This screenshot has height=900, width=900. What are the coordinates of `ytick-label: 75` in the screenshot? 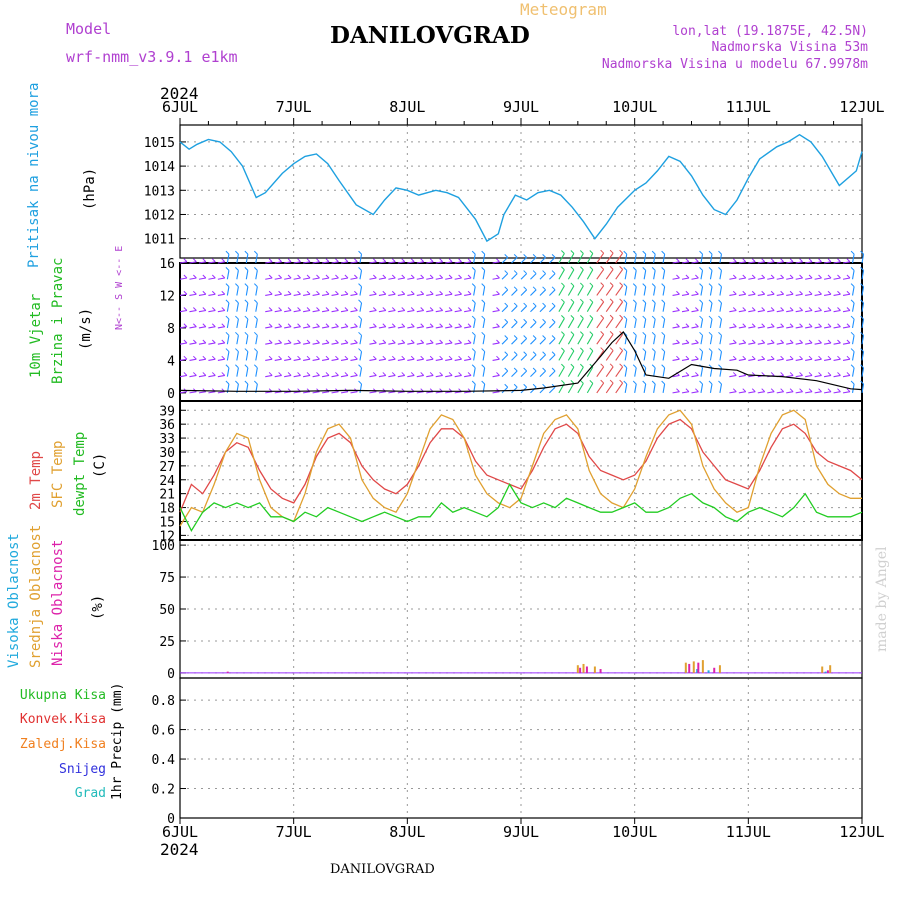 It's located at (167, 578).